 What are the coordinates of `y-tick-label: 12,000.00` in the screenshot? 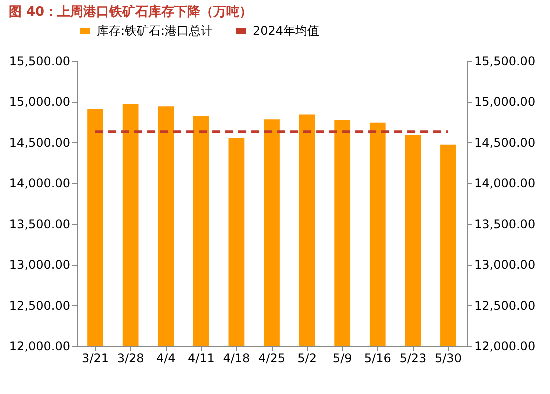 It's located at (39, 347).